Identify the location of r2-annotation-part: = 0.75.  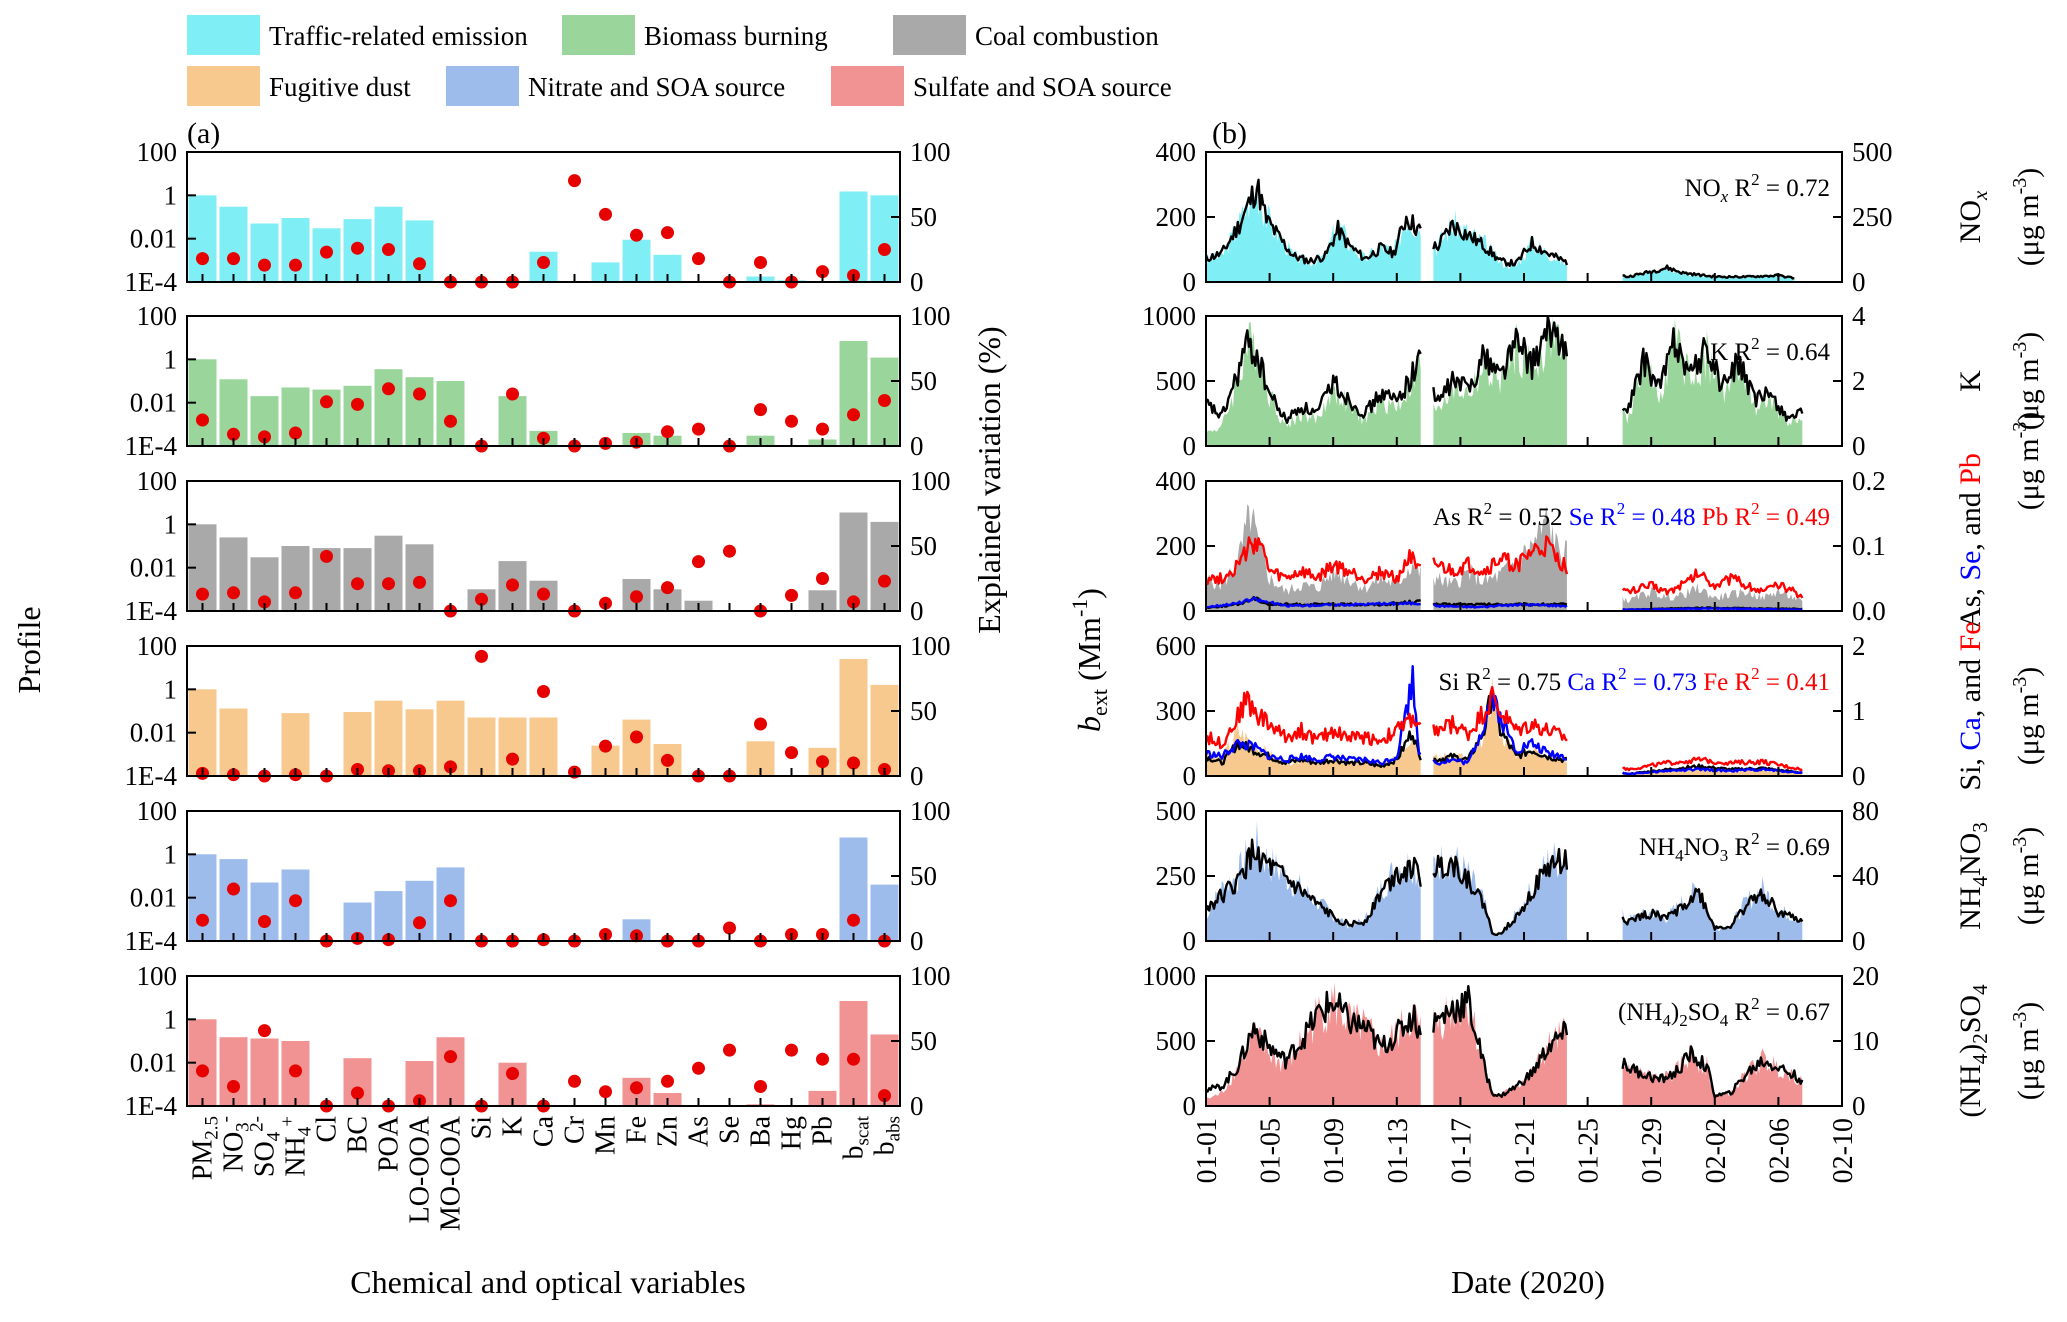
(1529, 682).